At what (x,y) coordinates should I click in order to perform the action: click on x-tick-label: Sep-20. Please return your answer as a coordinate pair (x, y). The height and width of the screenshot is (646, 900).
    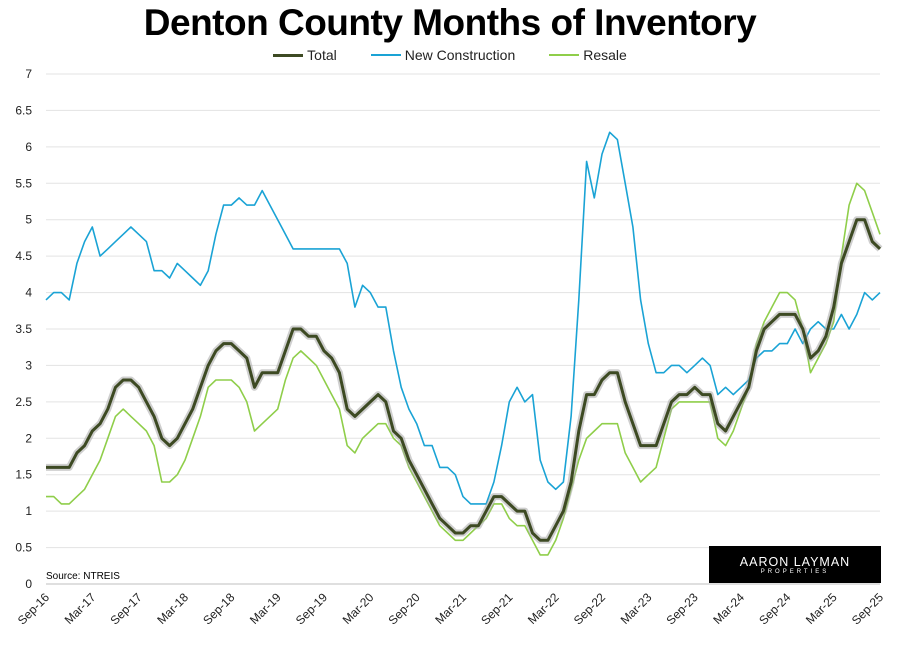
    Looking at the image, I should click on (404, 608).